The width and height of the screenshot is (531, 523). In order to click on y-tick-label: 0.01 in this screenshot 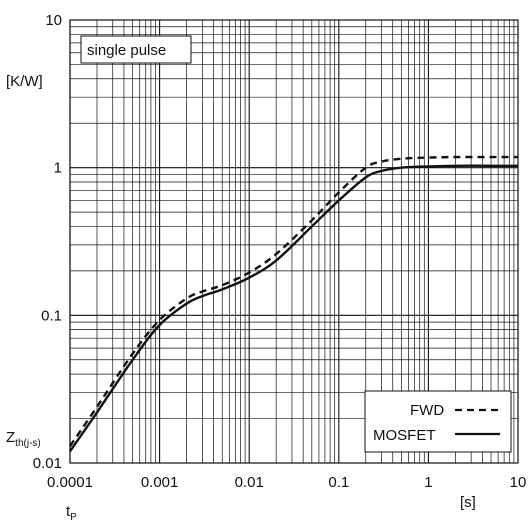, I will do `click(47, 463)`.